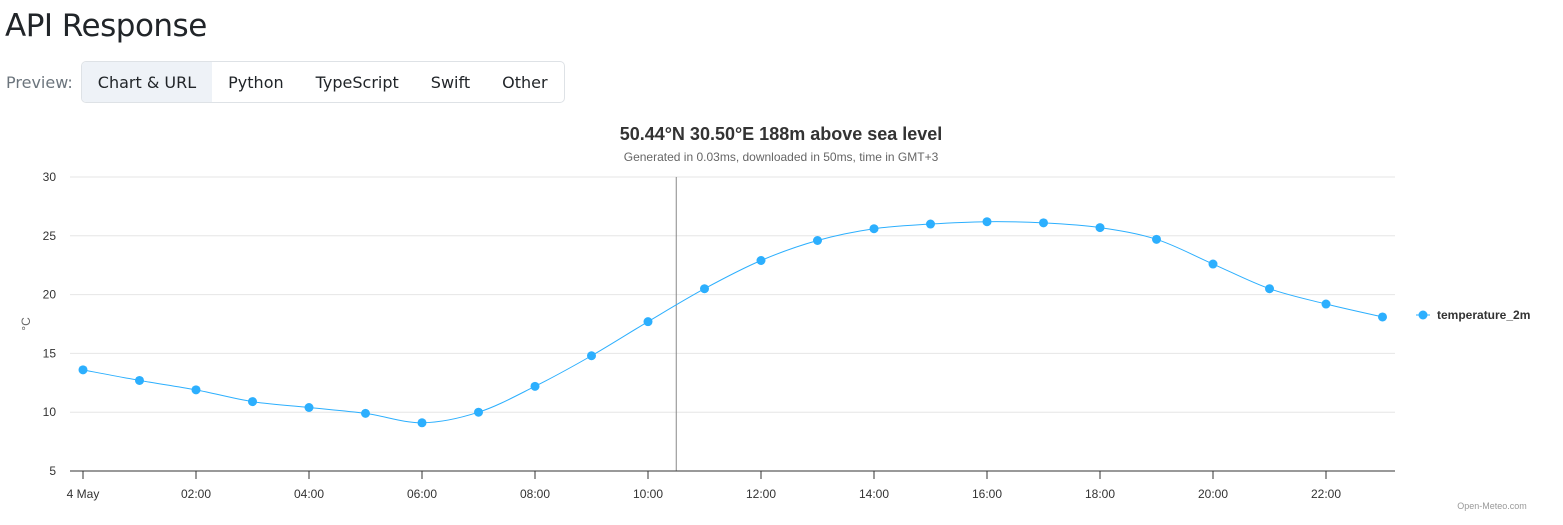 The height and width of the screenshot is (525, 1563). I want to click on preview-label: Preview:, so click(39, 82).